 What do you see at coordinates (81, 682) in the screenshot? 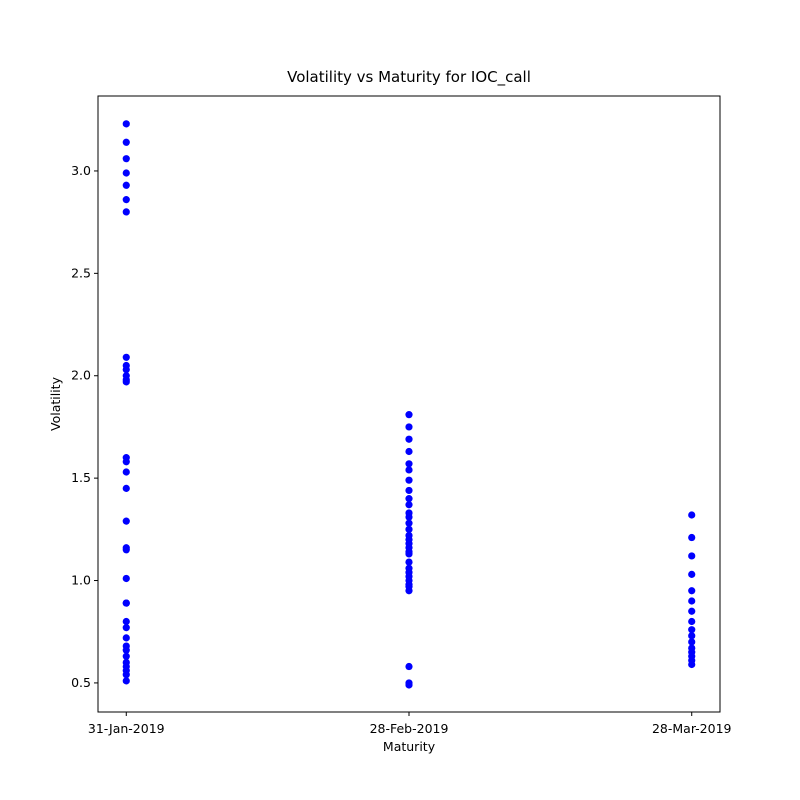
I see `y-tick-label: 0.5` at bounding box center [81, 682].